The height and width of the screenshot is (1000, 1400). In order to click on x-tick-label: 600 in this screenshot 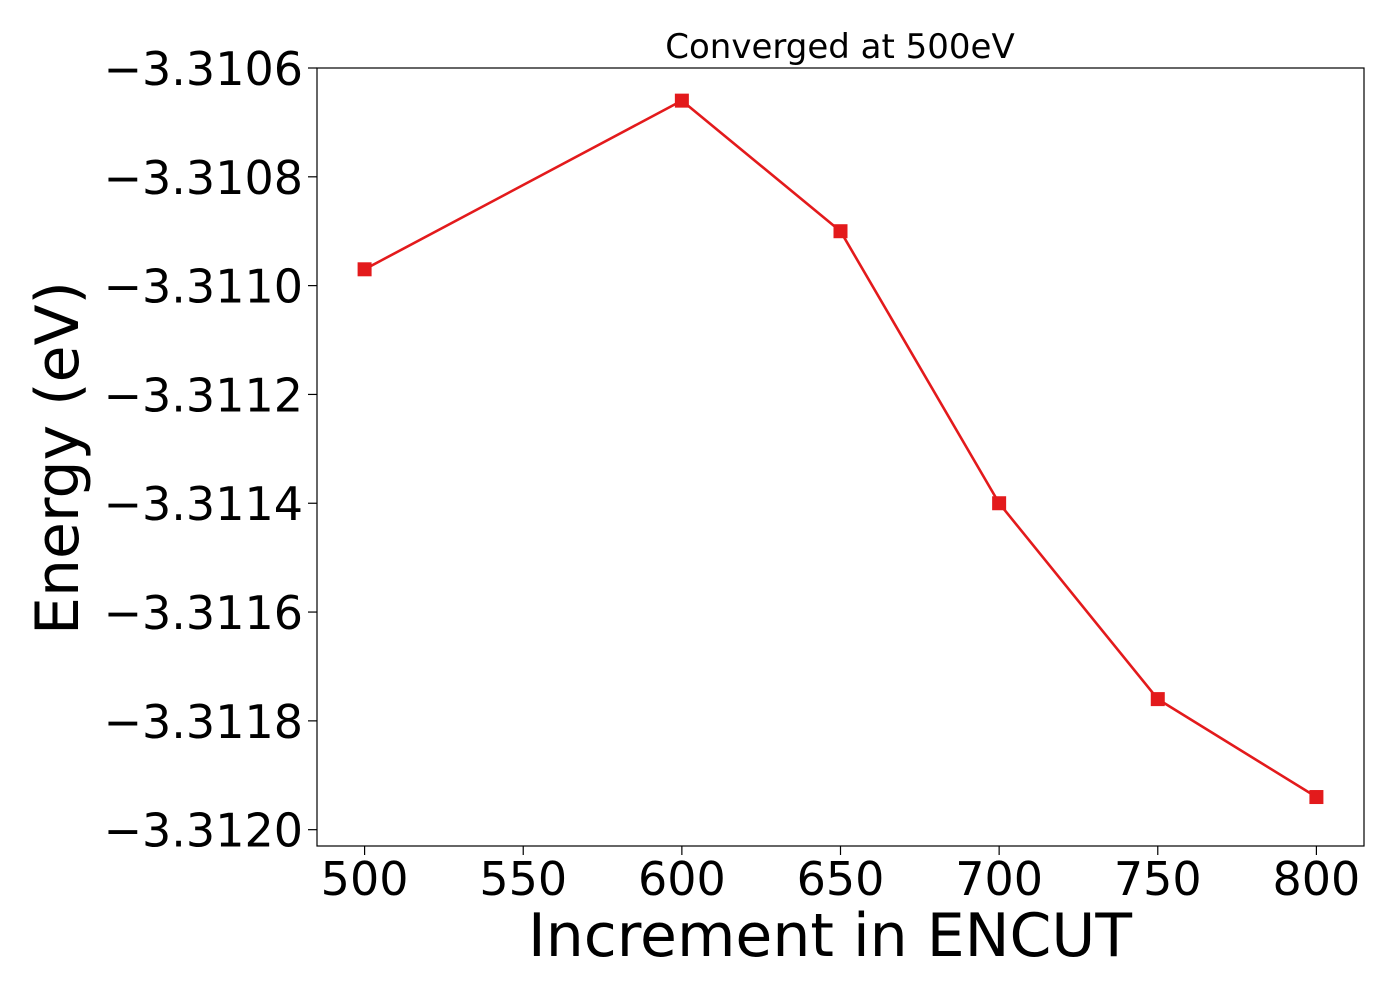, I will do `click(682, 879)`.